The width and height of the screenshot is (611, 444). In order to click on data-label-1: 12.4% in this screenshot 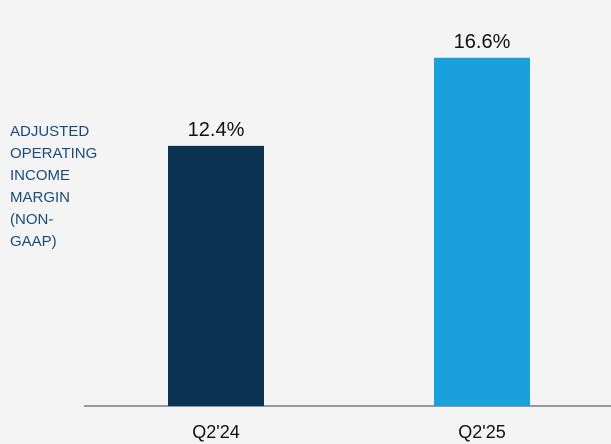, I will do `click(216, 130)`.